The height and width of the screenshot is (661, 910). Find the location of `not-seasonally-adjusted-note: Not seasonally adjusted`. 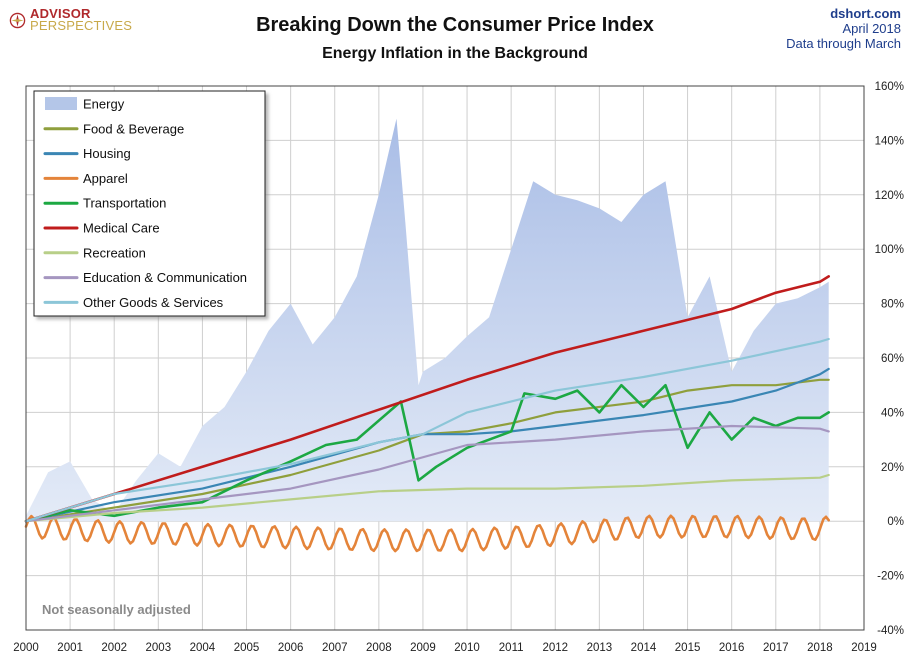

not-seasonally-adjusted-note: Not seasonally adjusted is located at coordinates (116, 609).